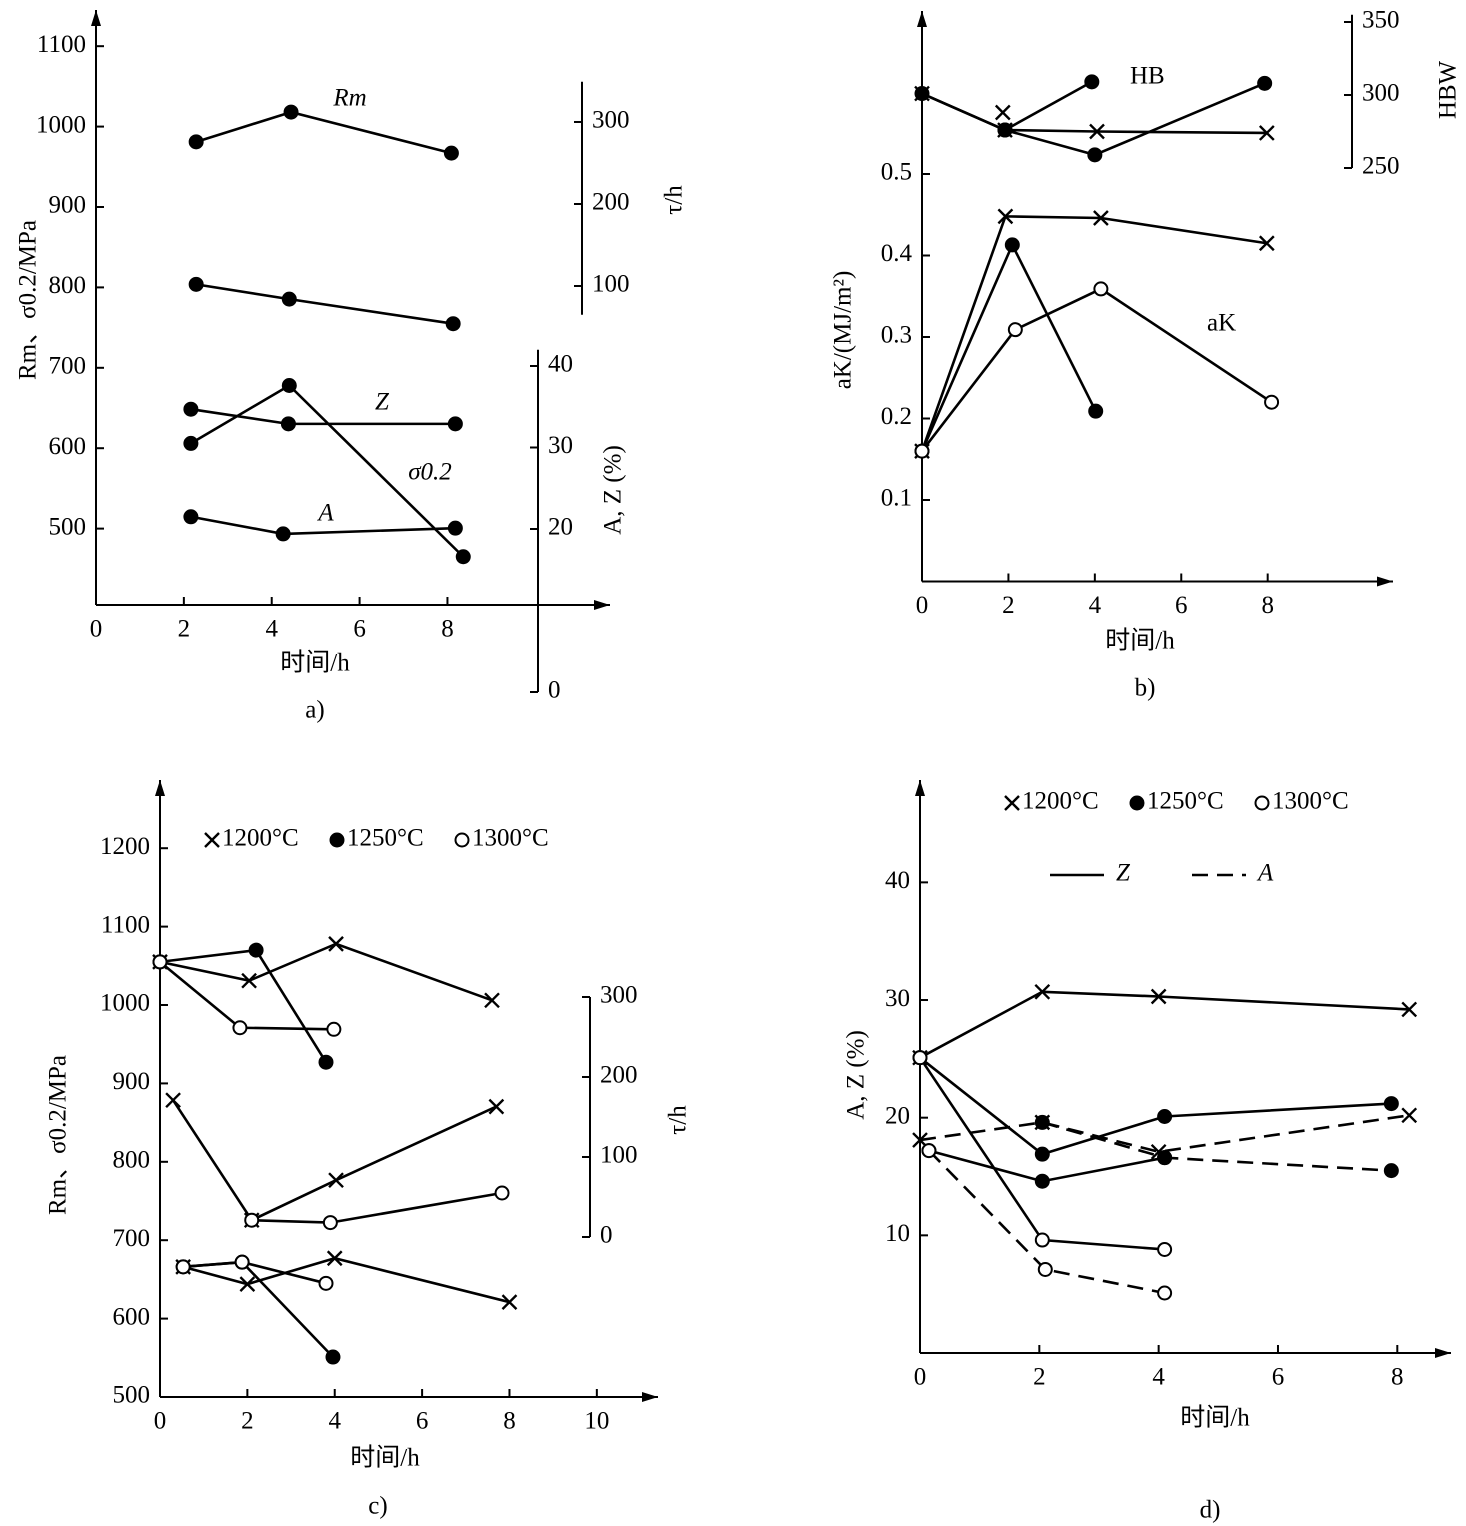 This screenshot has width=1466, height=1526. Describe the element at coordinates (1448, 89) in the screenshot. I see `y2-axis-label: HBW` at that location.